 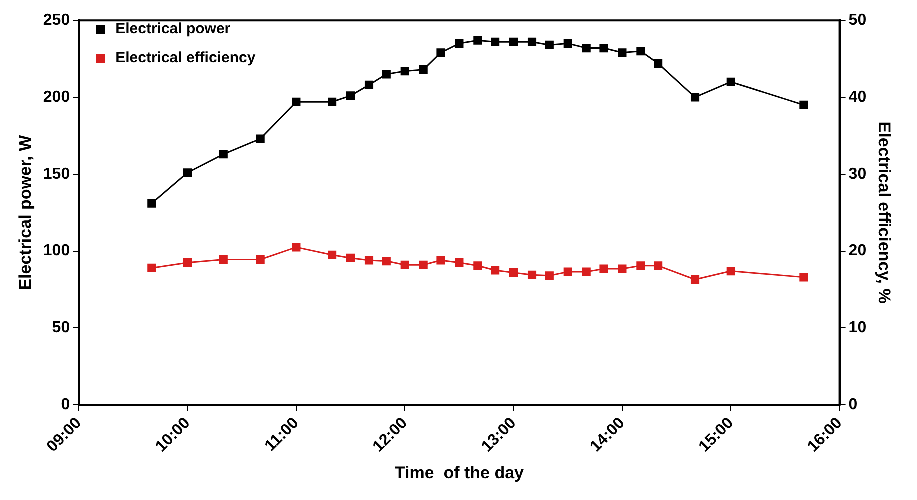 I want to click on y-tick-label: 150, so click(x=56, y=174).